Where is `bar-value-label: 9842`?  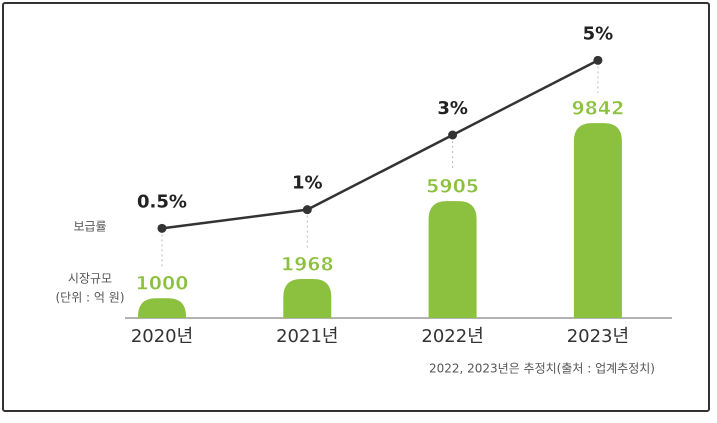
bar-value-label: 9842 is located at coordinates (597, 109).